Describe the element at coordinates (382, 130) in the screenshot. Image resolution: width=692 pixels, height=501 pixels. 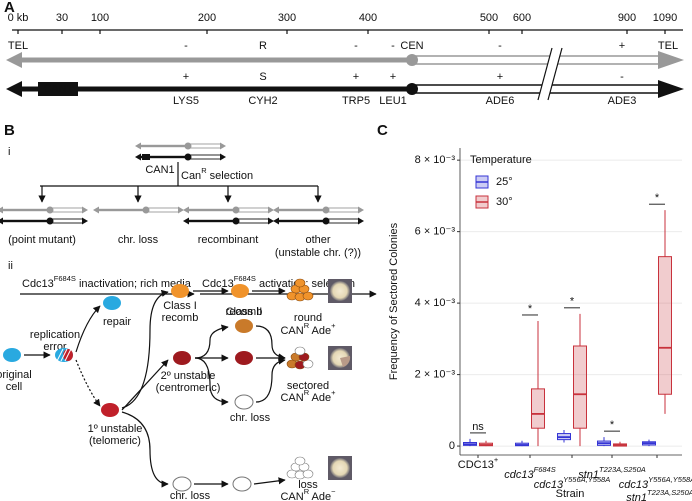
I see `panel-label: C` at that location.